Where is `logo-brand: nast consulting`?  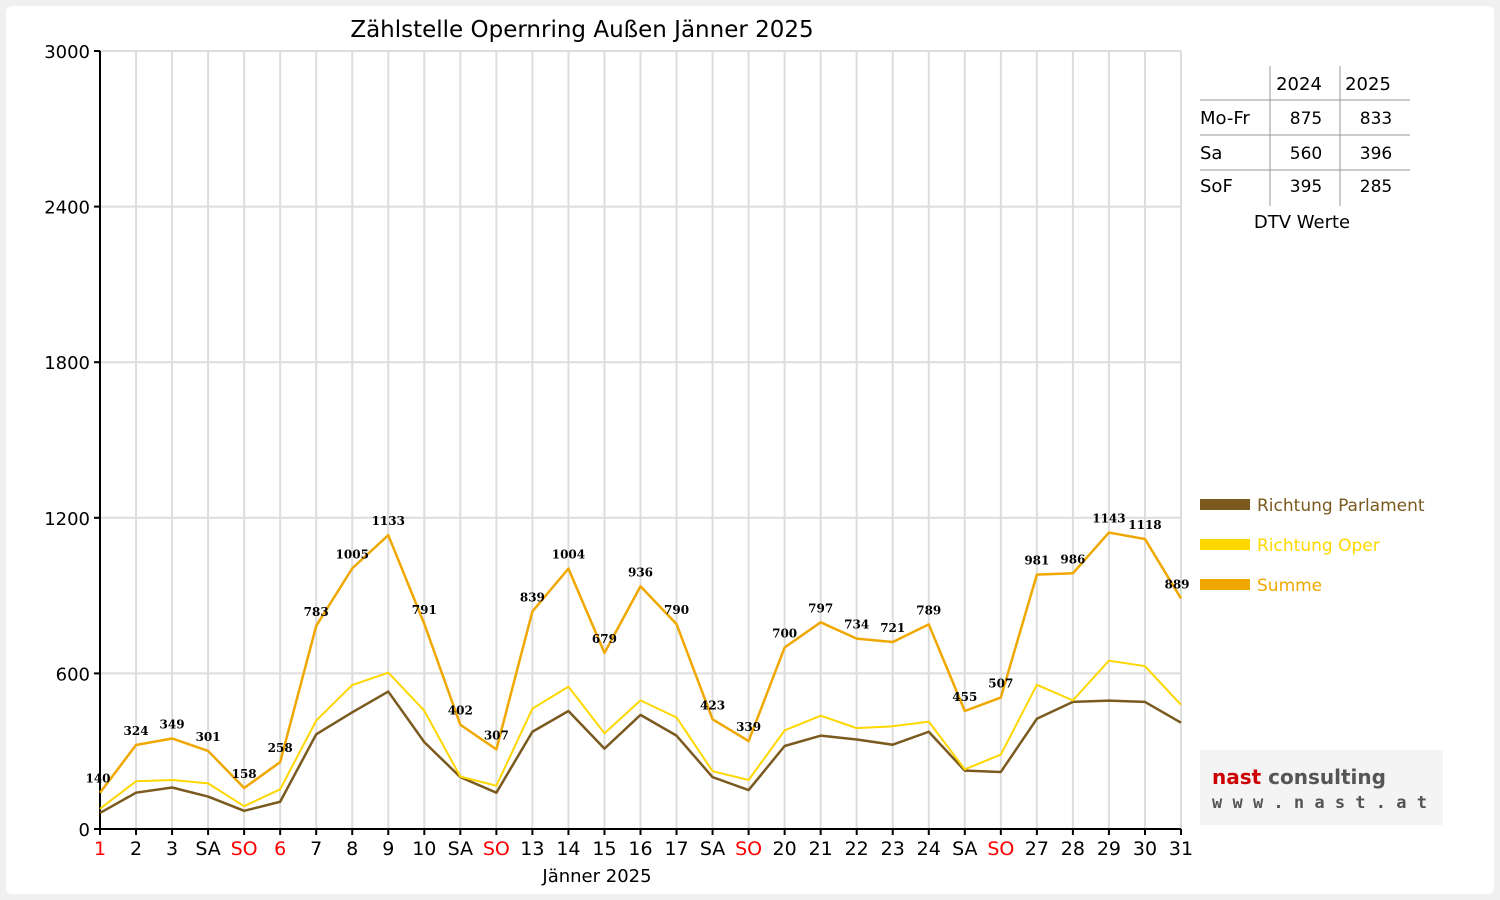
logo-brand: nast consulting is located at coordinates (1299, 777).